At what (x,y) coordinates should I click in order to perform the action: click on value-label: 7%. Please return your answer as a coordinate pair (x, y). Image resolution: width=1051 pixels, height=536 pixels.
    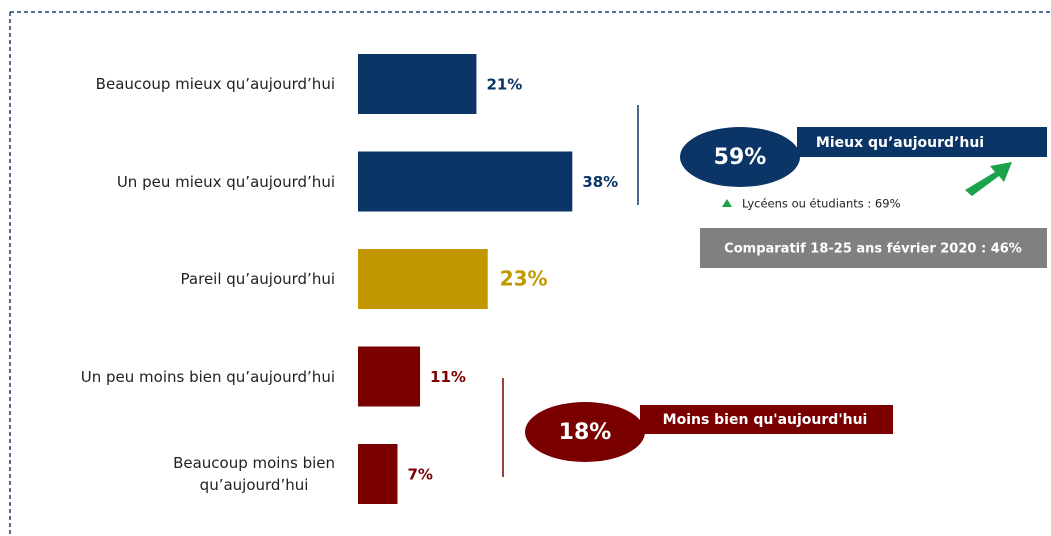
    Looking at the image, I should click on (419, 475).